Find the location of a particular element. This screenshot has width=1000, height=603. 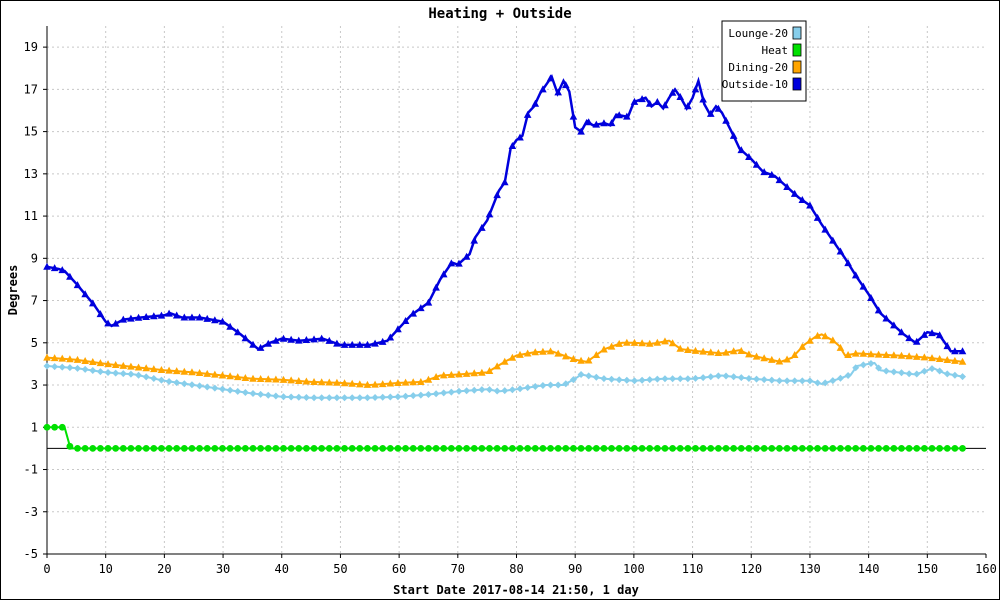

legend-box is located at coordinates (764, 61).